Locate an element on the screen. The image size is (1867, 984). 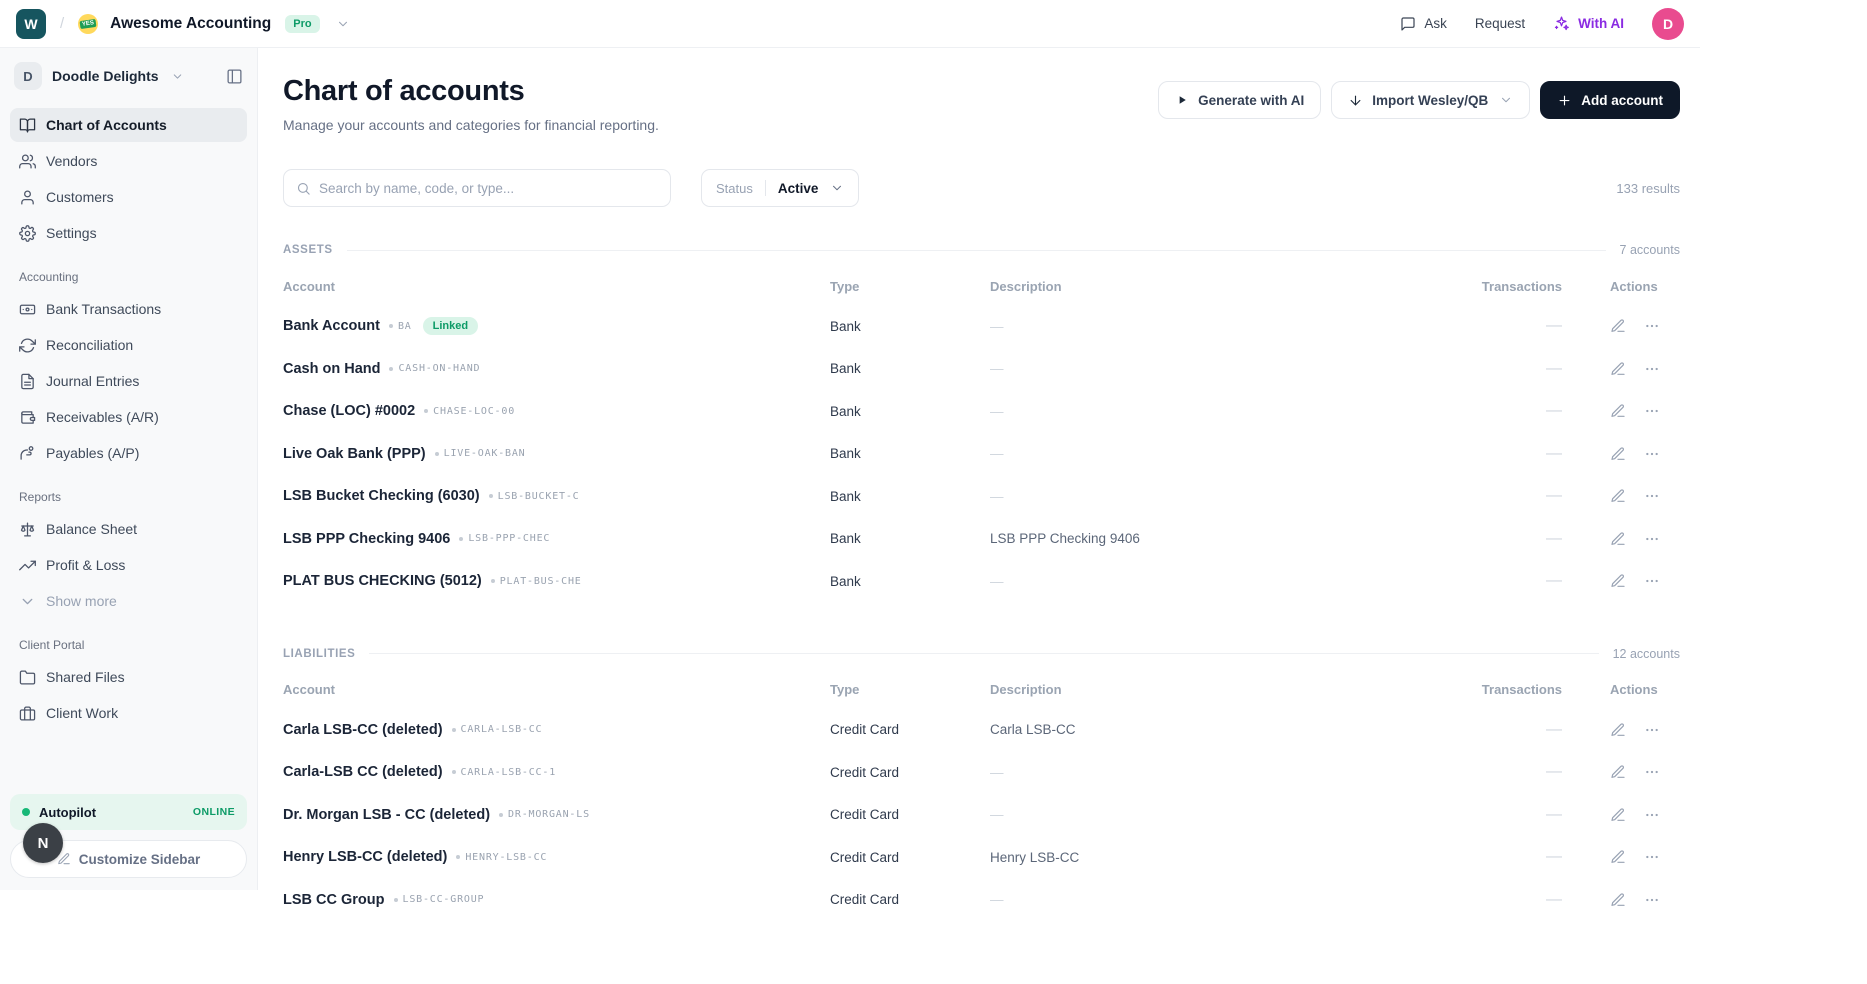
generate-with-ai-button: Generate with AI is located at coordinates (1240, 100).